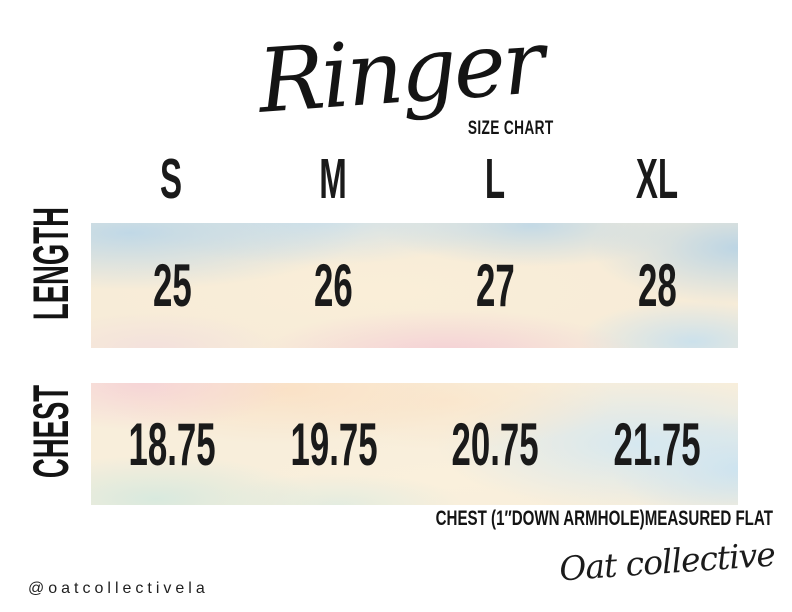 The image size is (792, 612). I want to click on length-value-xl: 28, so click(657, 285).